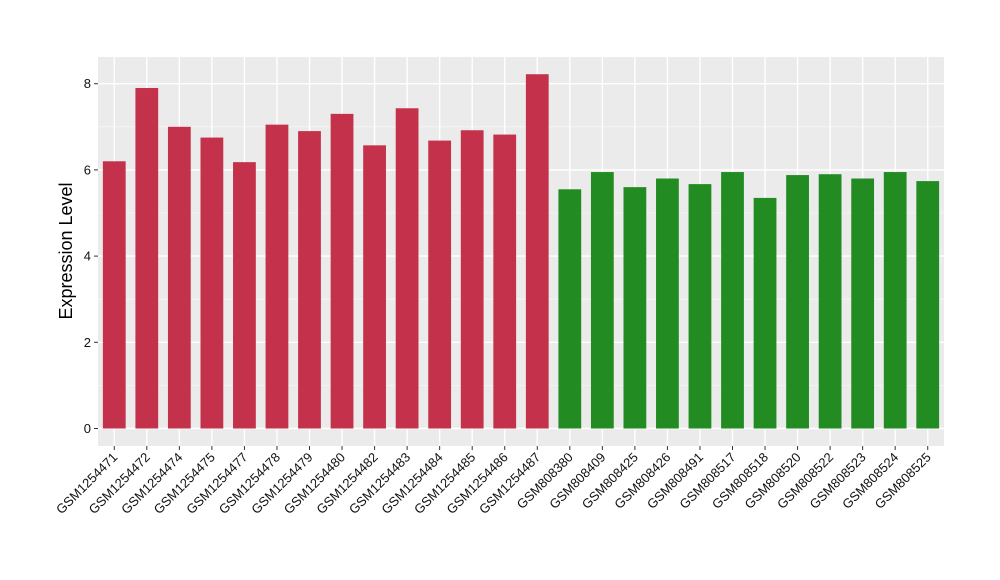  What do you see at coordinates (87, 342) in the screenshot?
I see `y-tick-label: 2` at bounding box center [87, 342].